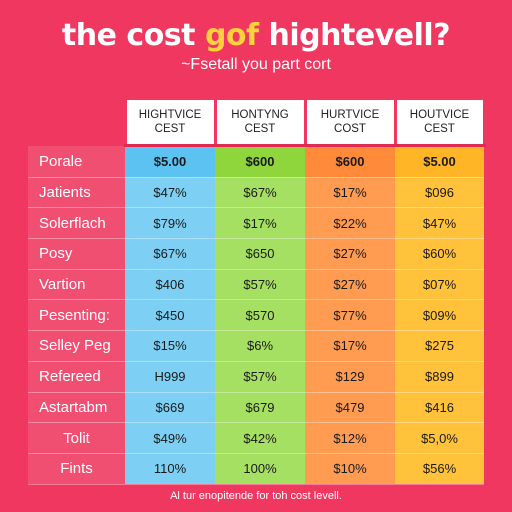  I want to click on header-blank-cell, so click(76, 123).